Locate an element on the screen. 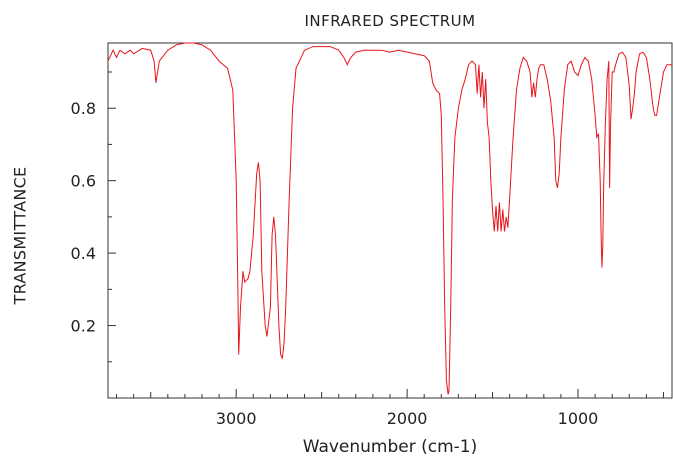 This screenshot has height=466, width=673. y-axis-label: TRANSMITTANCE is located at coordinates (20, 235).